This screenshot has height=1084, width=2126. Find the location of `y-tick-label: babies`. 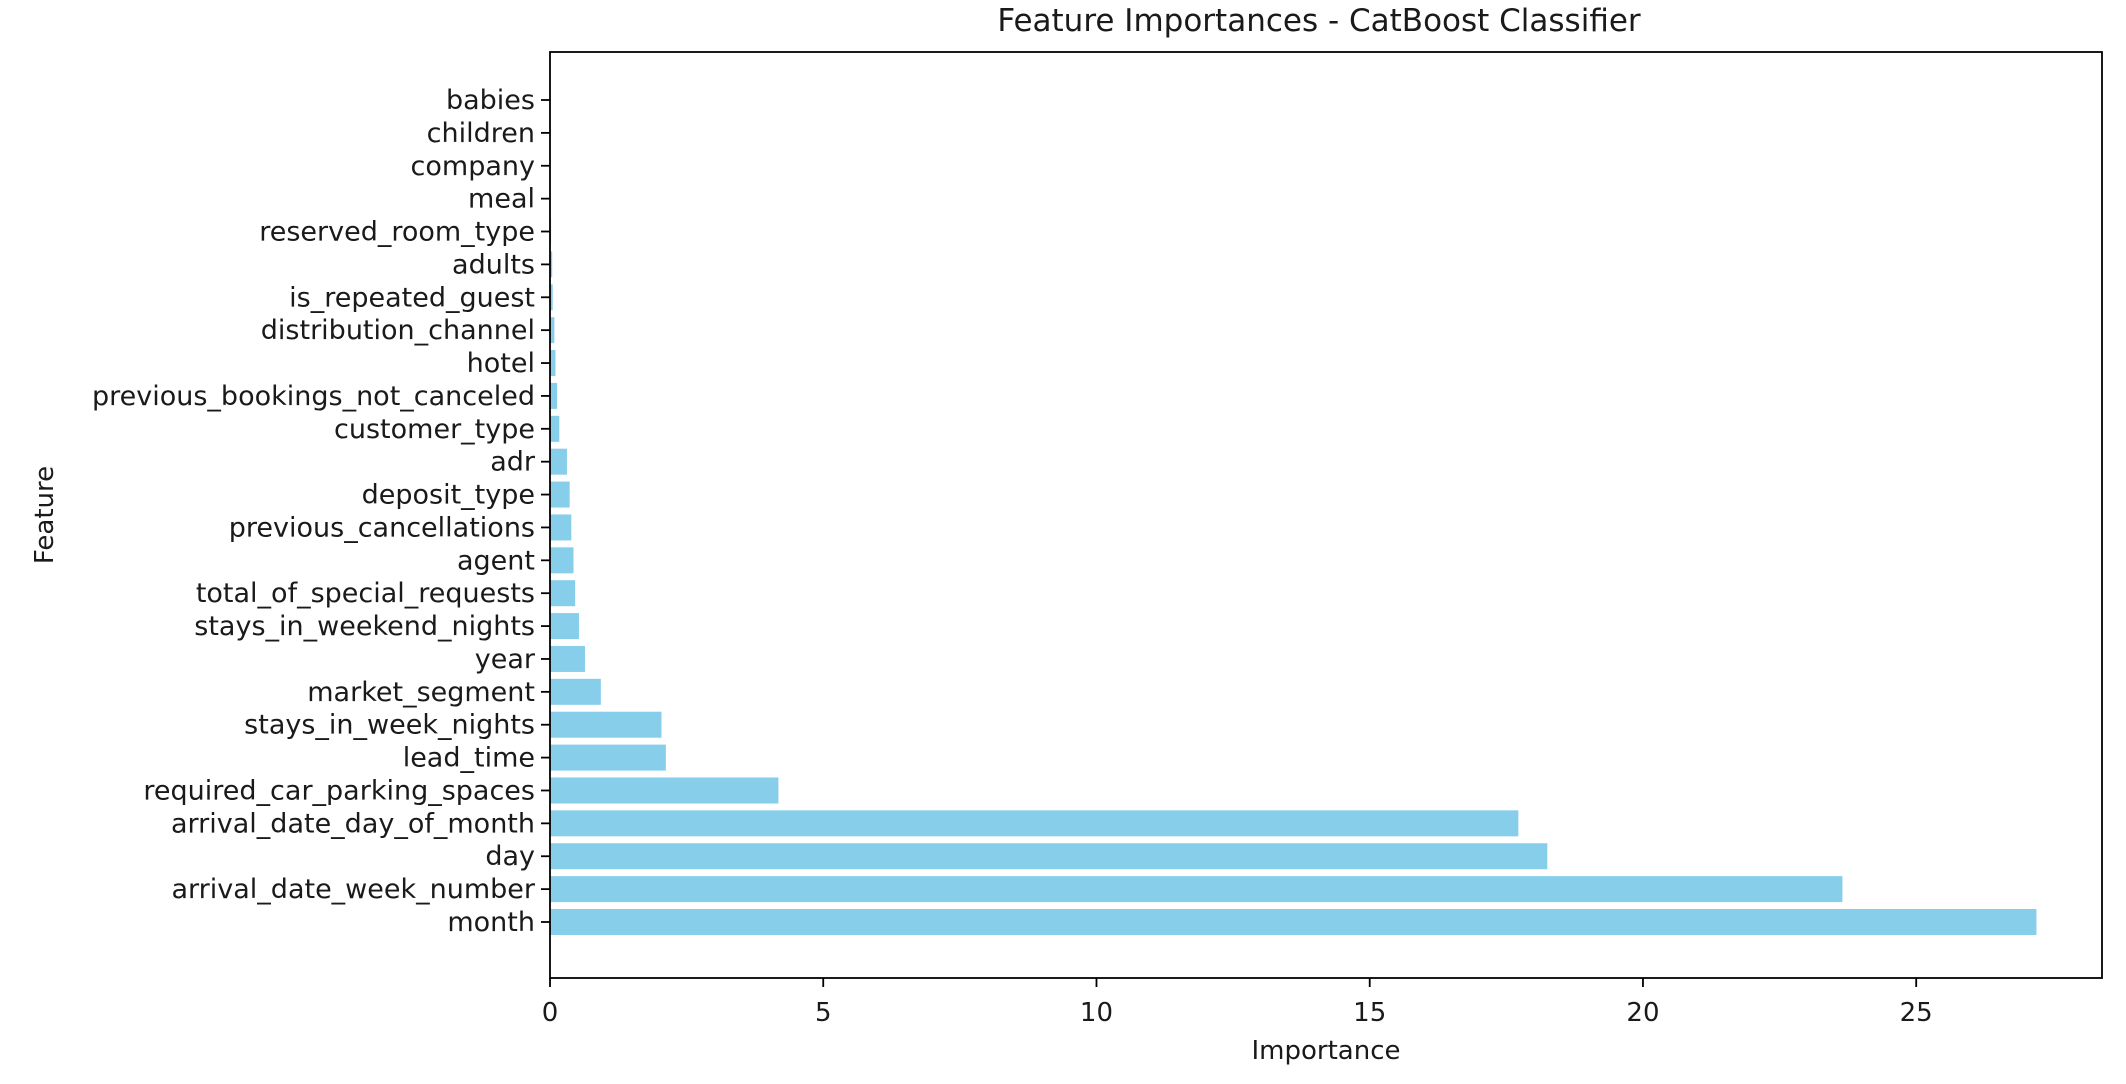

y-tick-label: babies is located at coordinates (490, 100).